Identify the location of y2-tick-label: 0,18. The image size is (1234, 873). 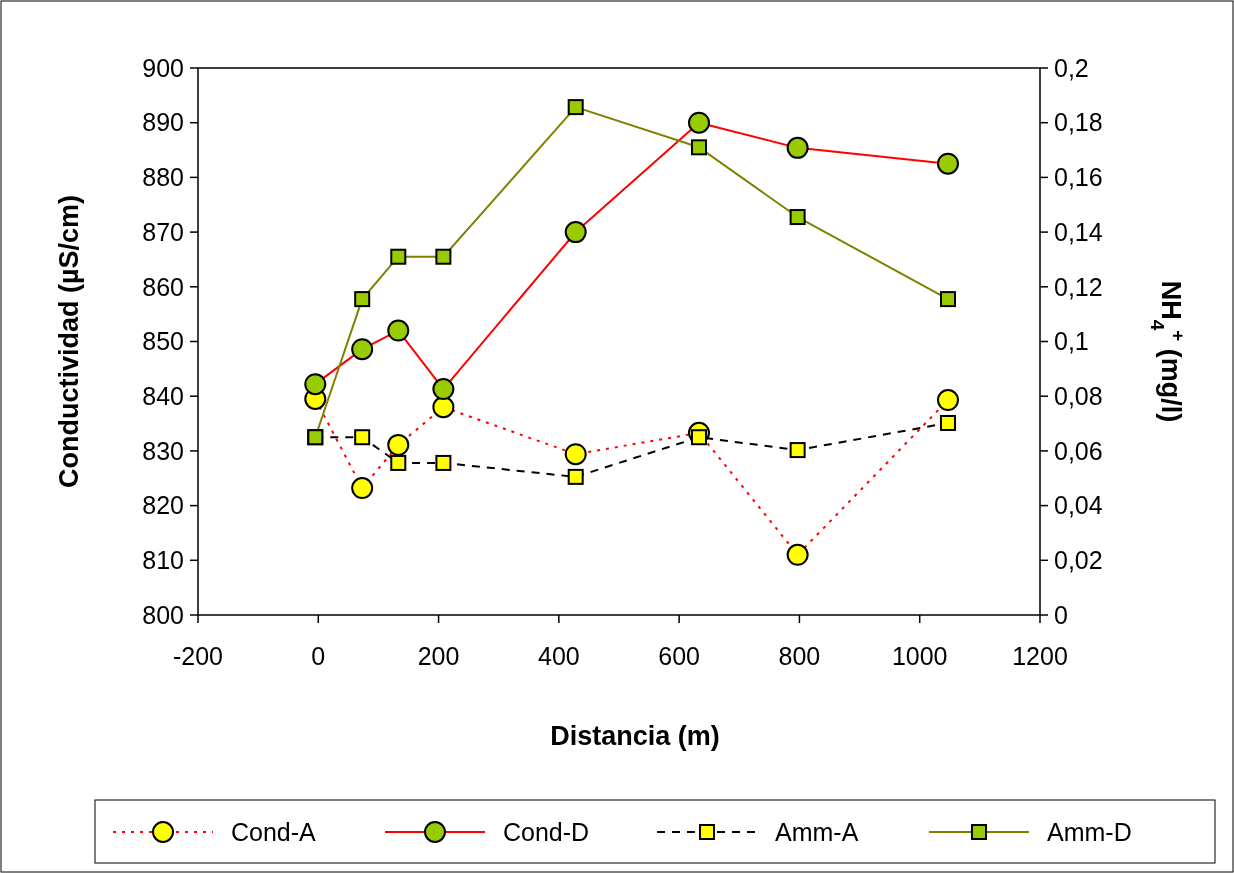
(1078, 122).